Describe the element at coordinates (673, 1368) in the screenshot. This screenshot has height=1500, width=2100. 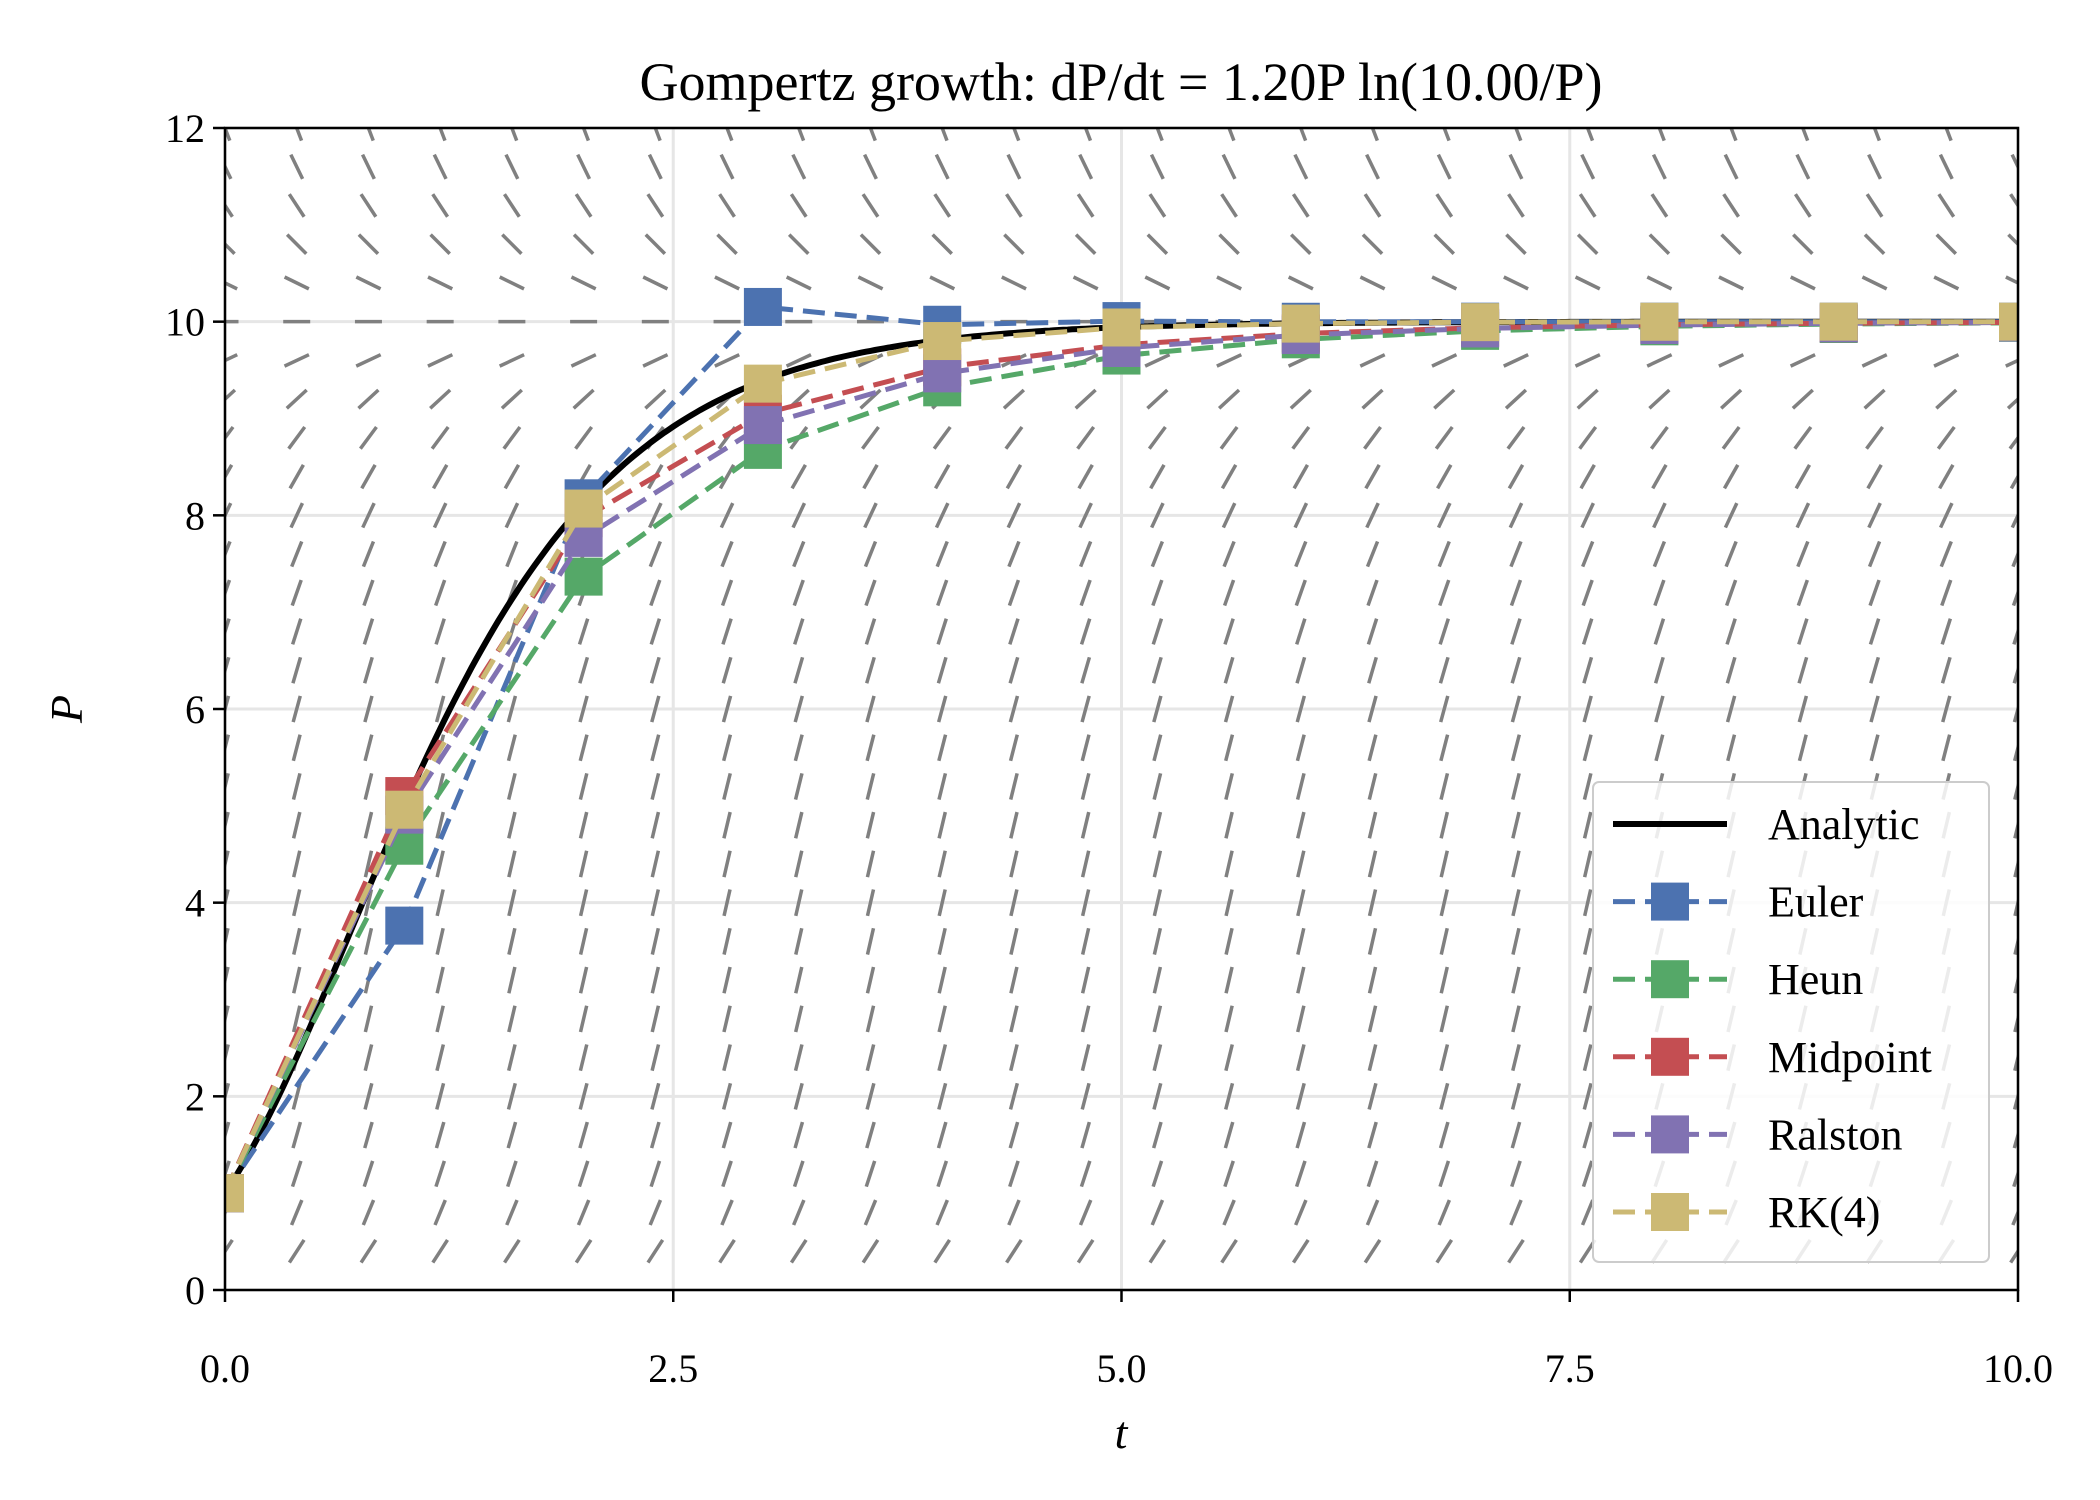
I see `x-tick-label: 2.5` at that location.